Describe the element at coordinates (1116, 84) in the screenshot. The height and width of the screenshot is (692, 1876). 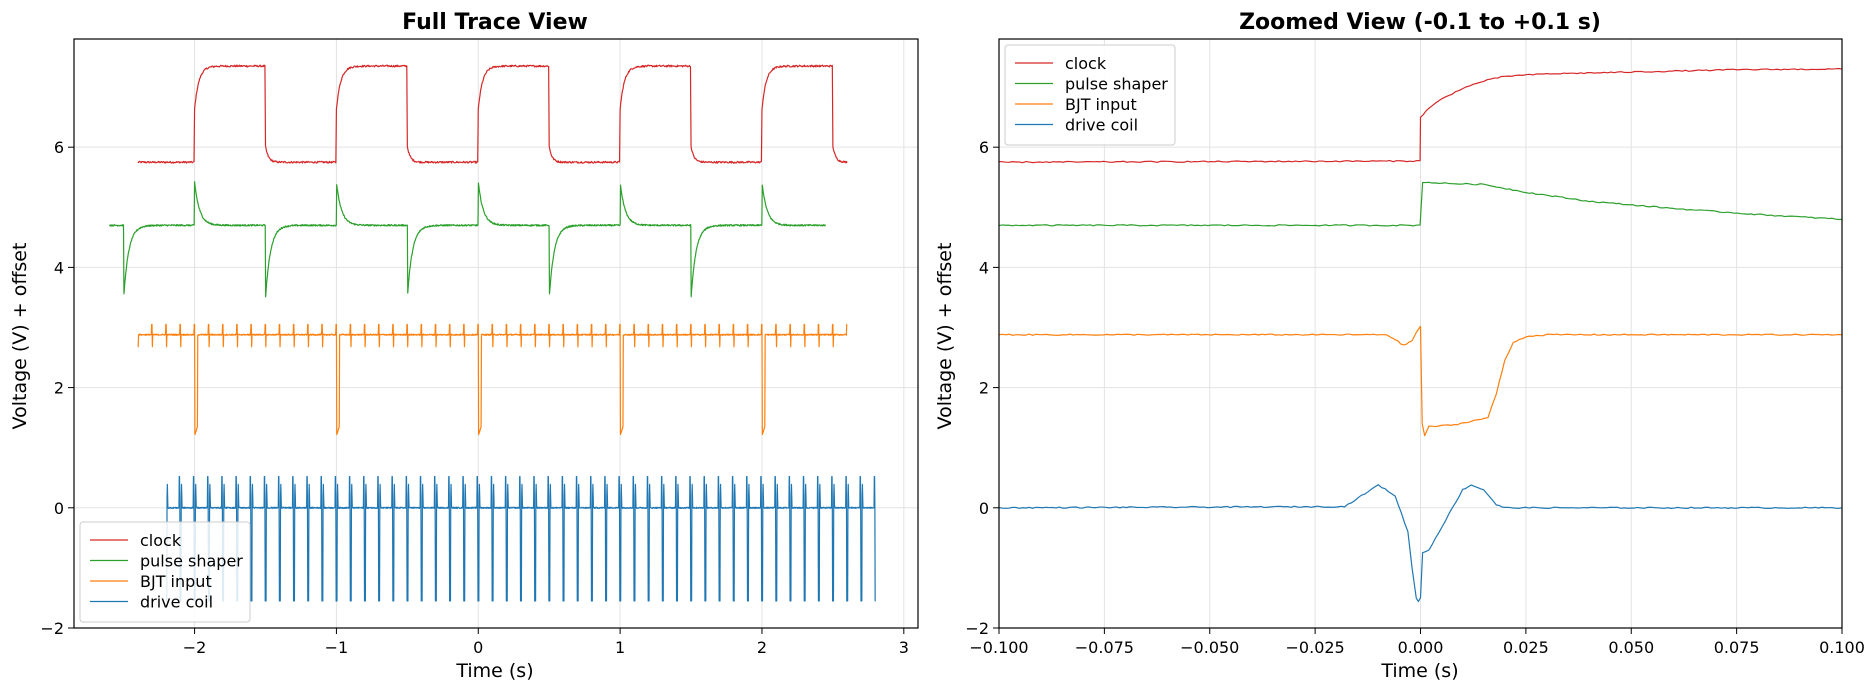
I see `zoomed-legend-label-pulse-shaper: pulse shaper` at that location.